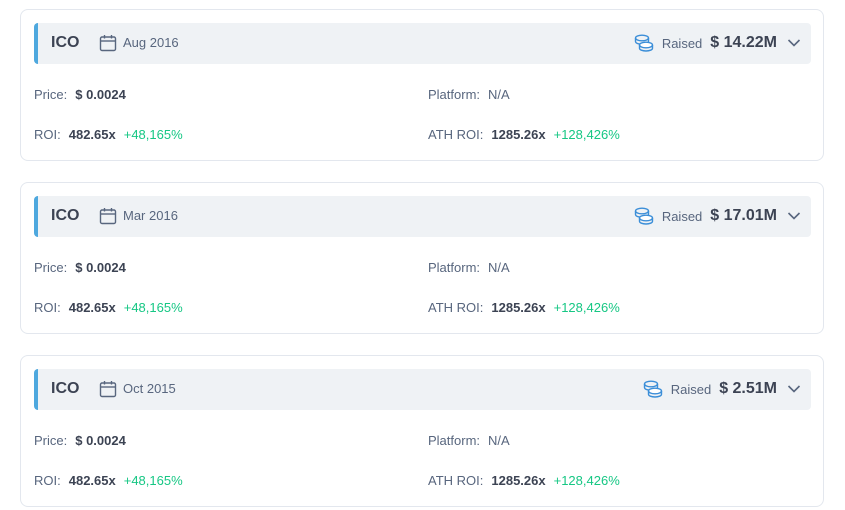 The image size is (845, 510). What do you see at coordinates (150, 215) in the screenshot?
I see `round-date: Mar 2016` at bounding box center [150, 215].